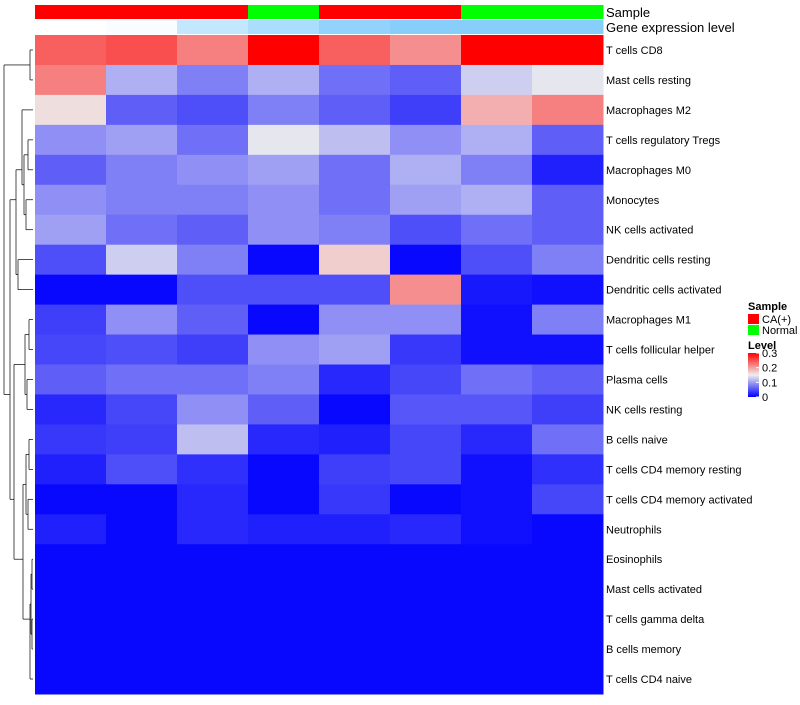 This screenshot has width=800, height=705. I want to click on legend-swatch-ca, so click(753, 319).